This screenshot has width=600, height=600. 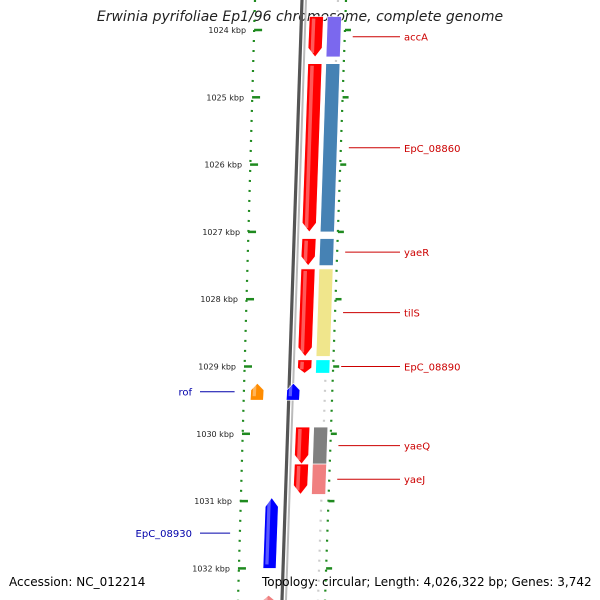 I want to click on cog-band-accA, so click(x=333, y=37).